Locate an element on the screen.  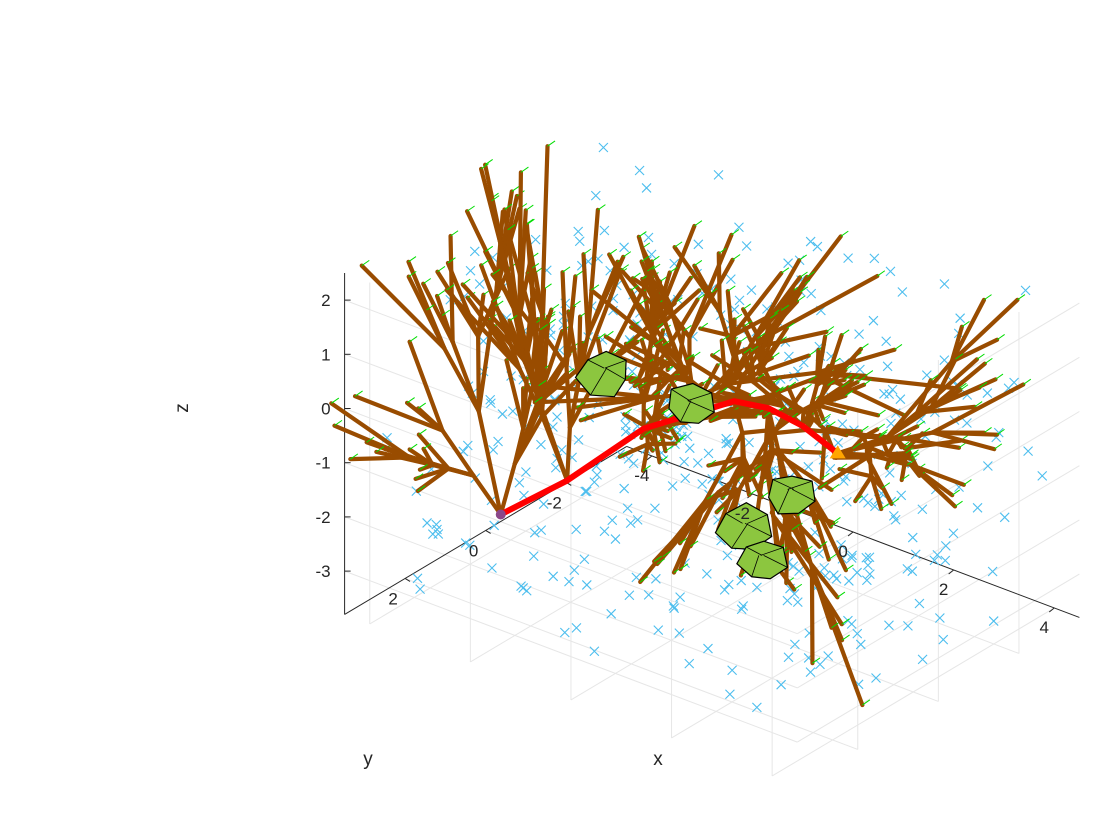
x-tick-label: -4 is located at coordinates (641, 475).